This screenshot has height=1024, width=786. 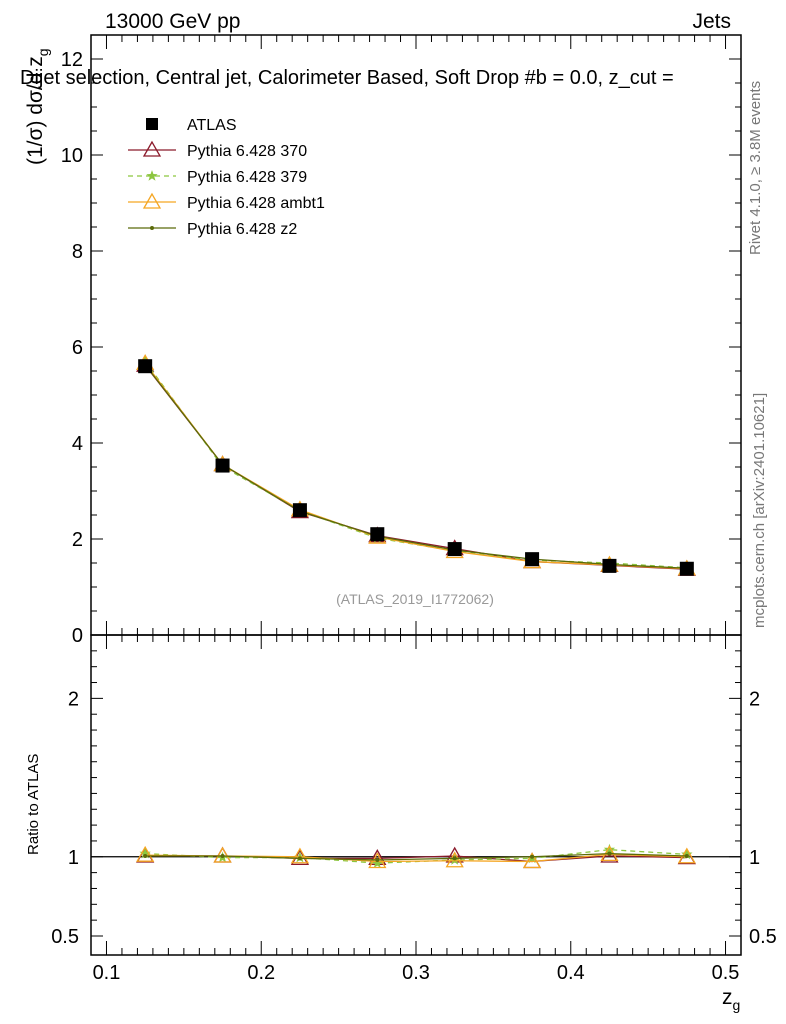 I want to click on y-tick-label-ratio-right: 0.5, so click(x=763, y=937).